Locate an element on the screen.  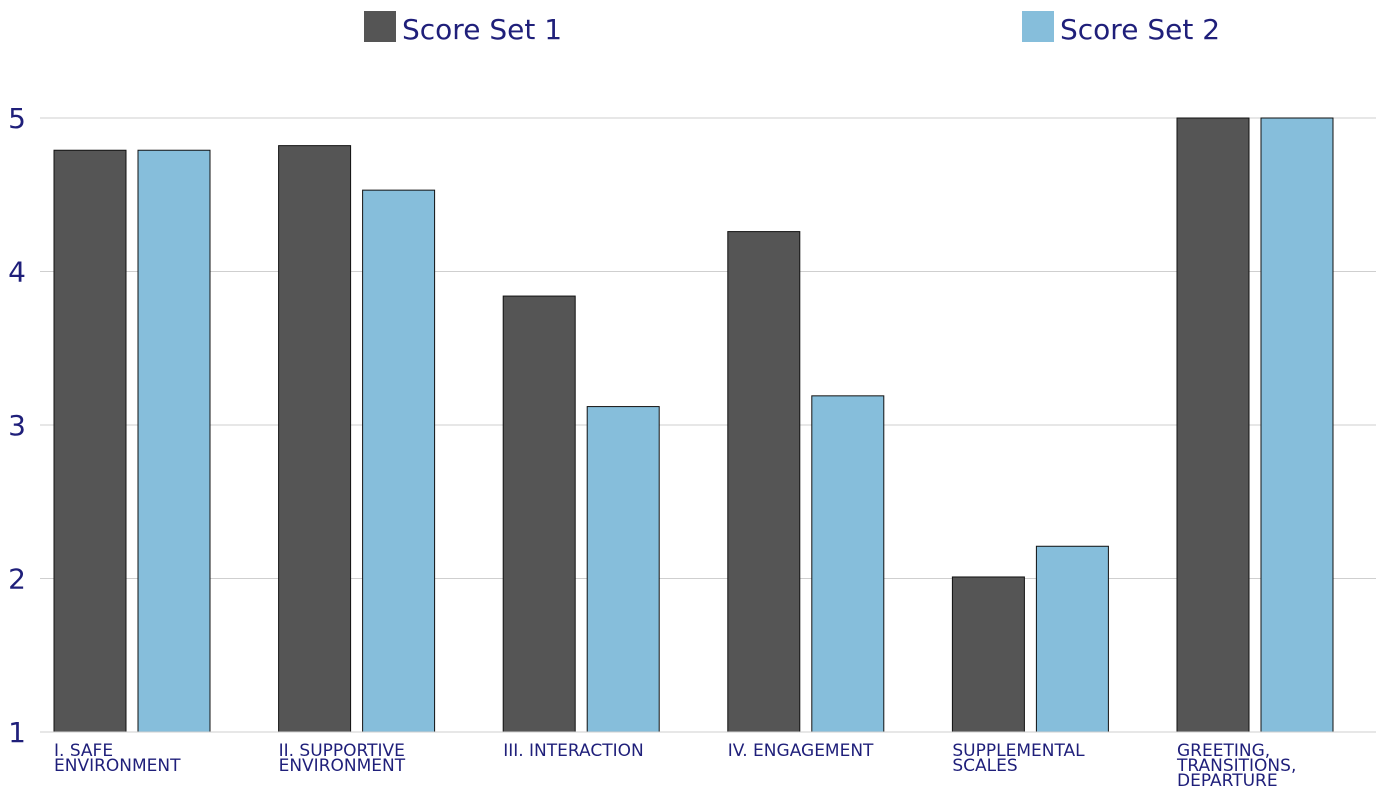
legend-label-2: Score Set 2 is located at coordinates (1140, 29).